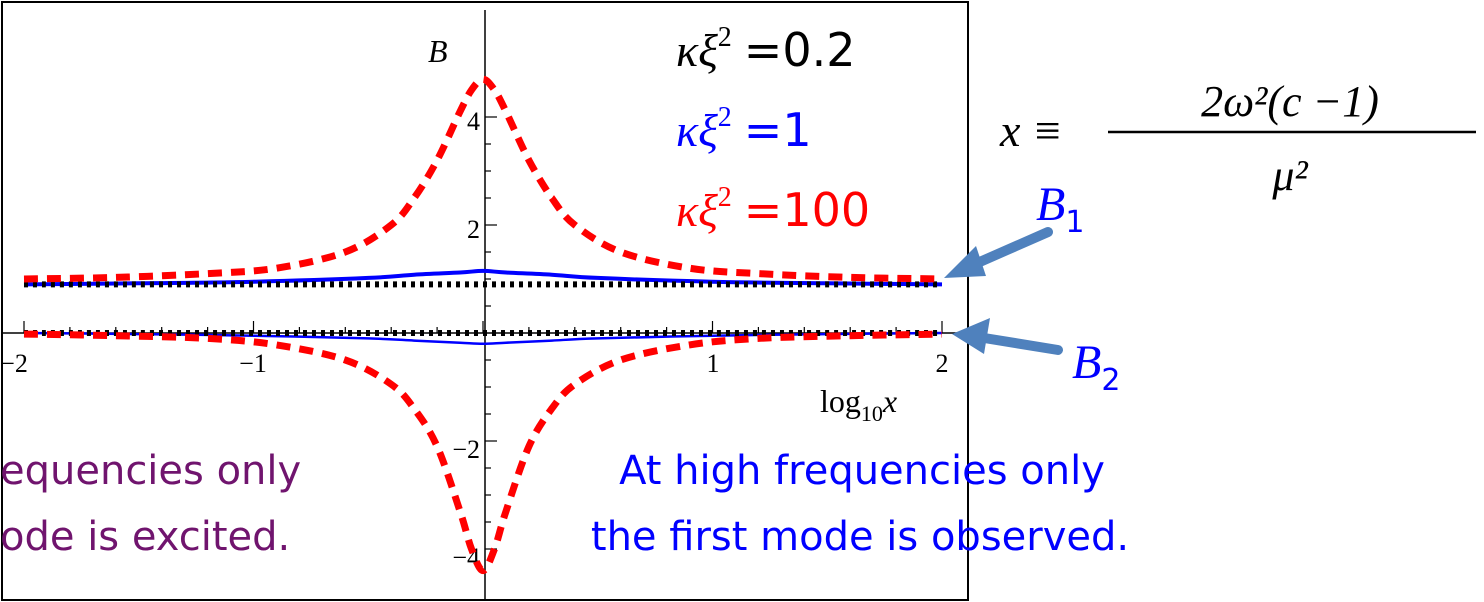 The image size is (1484, 602). What do you see at coordinates (1237, 138) in the screenshot?
I see `x-definition-formula: x ≡ 2ω²(c −1) μ²` at bounding box center [1237, 138].